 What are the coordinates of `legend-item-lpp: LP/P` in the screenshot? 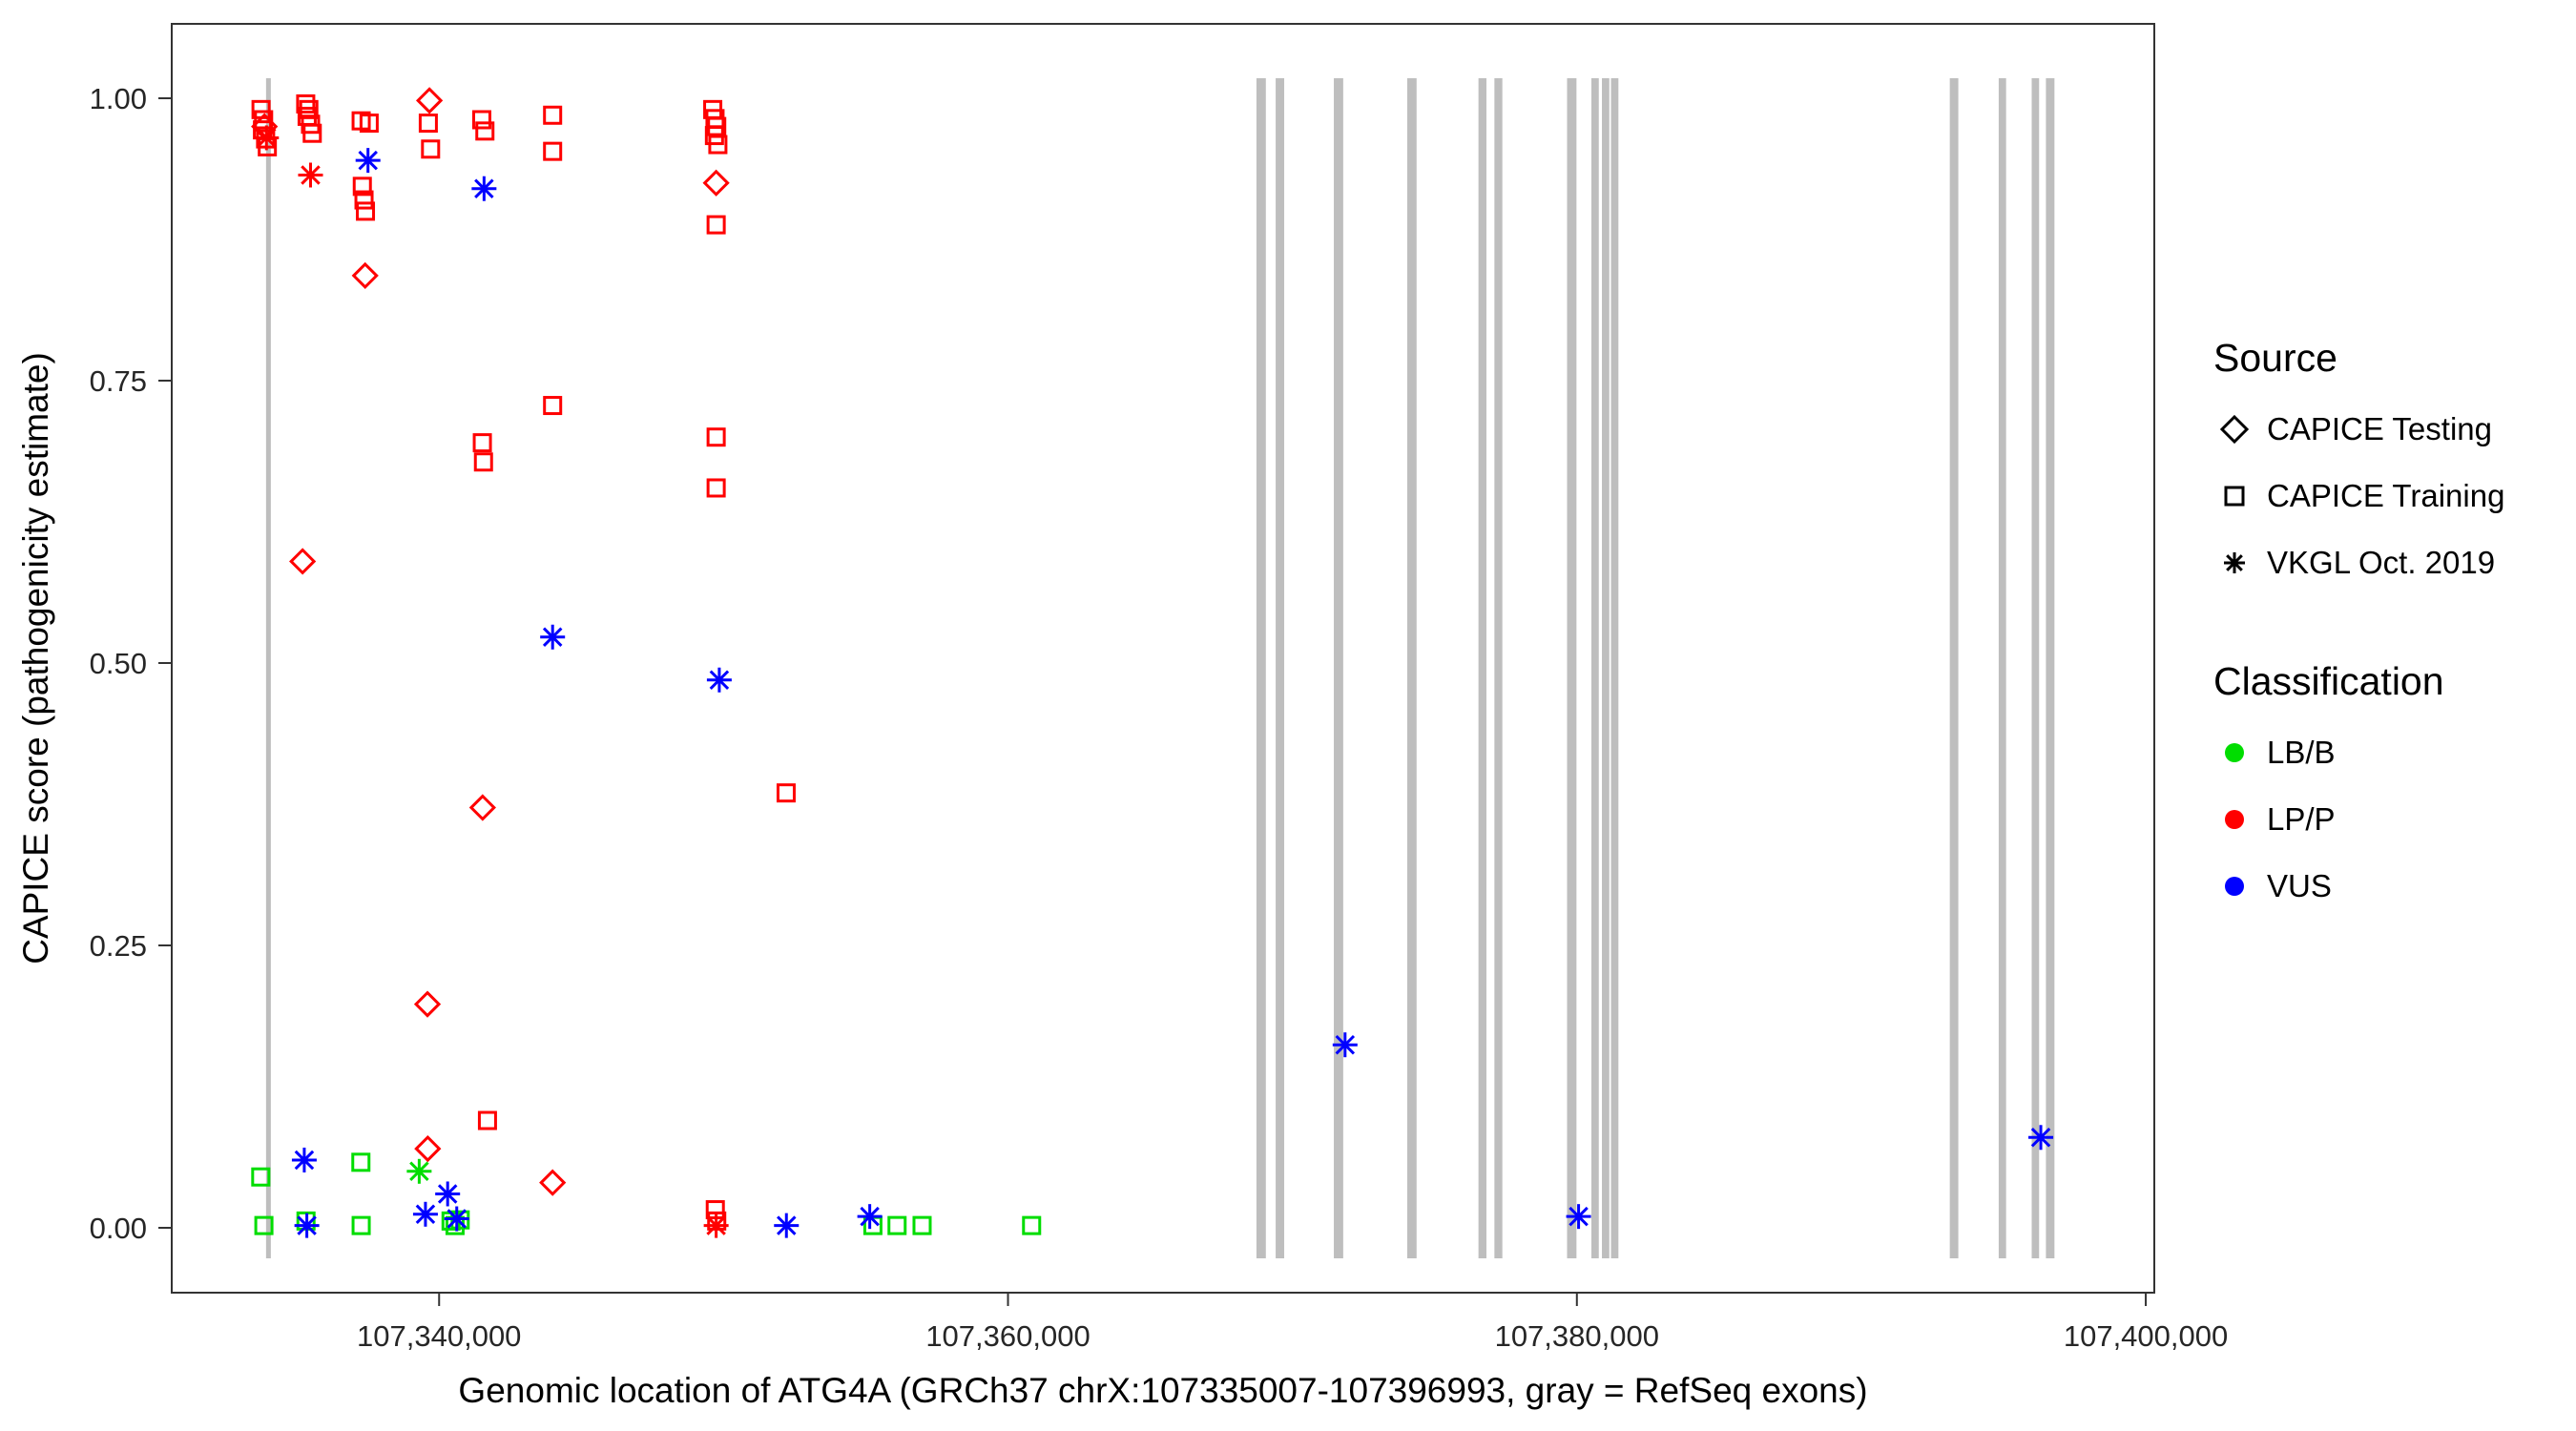 It's located at (2394, 820).